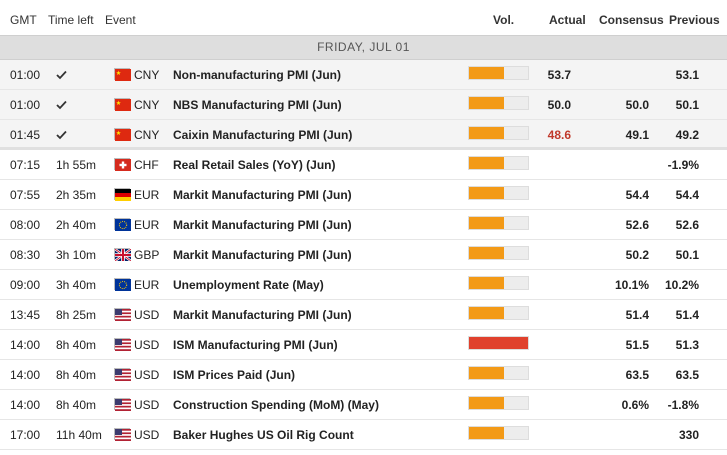 Image resolution: width=727 pixels, height=455 pixels. What do you see at coordinates (687, 255) in the screenshot?
I see `previous-value: 50.1` at bounding box center [687, 255].